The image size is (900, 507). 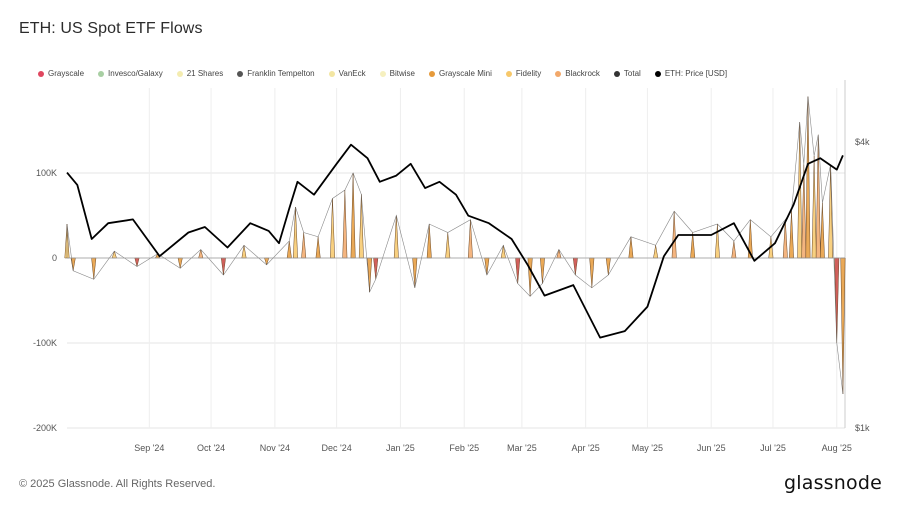 I want to click on legend-label: Grayscale, so click(x=66, y=73).